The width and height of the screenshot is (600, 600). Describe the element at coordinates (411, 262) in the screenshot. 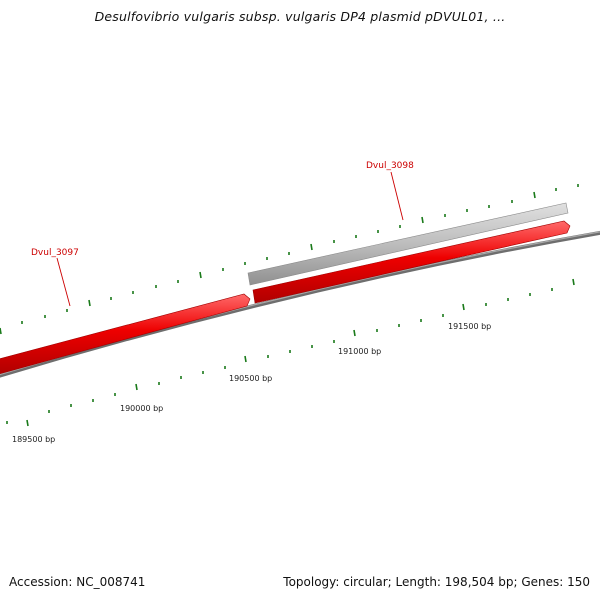

I see `gene-dvul-3098-arrow` at that location.